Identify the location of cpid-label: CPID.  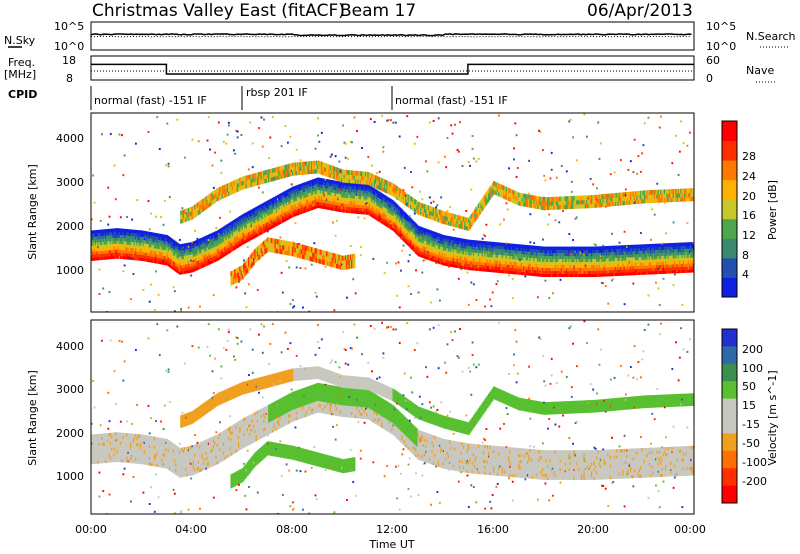
(22, 94).